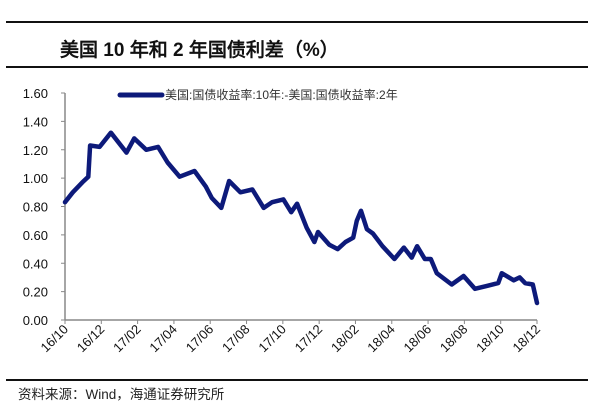 The width and height of the screenshot is (600, 418). I want to click on x-tick-label: 17/12, so click(309, 339).